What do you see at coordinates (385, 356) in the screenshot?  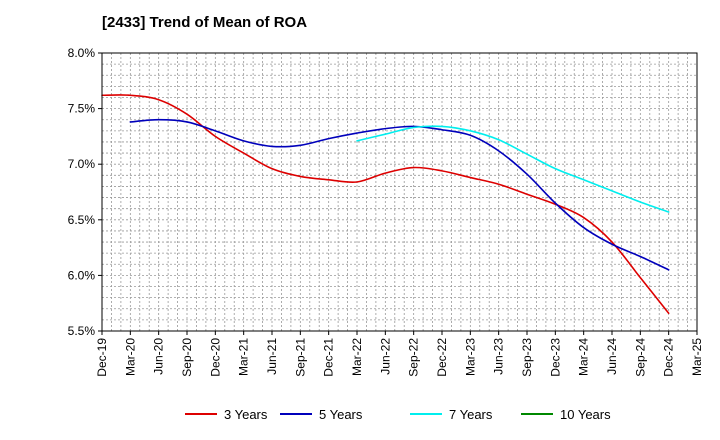 I see `x-tick-label: Jun-22` at bounding box center [385, 356].